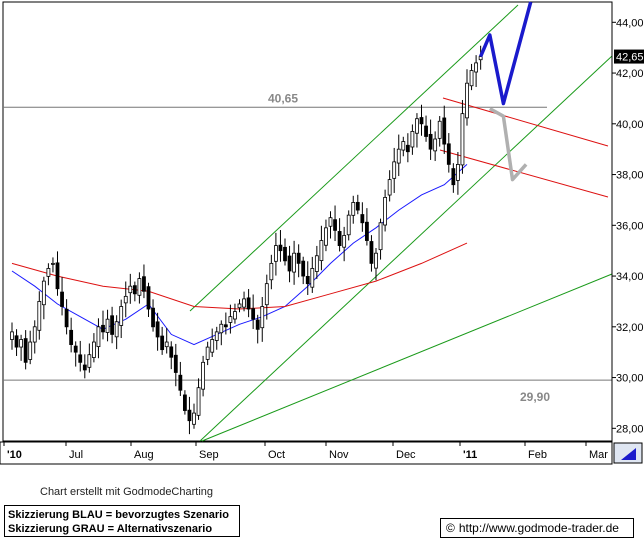  Describe the element at coordinates (537, 528) in the screenshot. I see `source-link: © http://www.godmode-trader.de` at that location.